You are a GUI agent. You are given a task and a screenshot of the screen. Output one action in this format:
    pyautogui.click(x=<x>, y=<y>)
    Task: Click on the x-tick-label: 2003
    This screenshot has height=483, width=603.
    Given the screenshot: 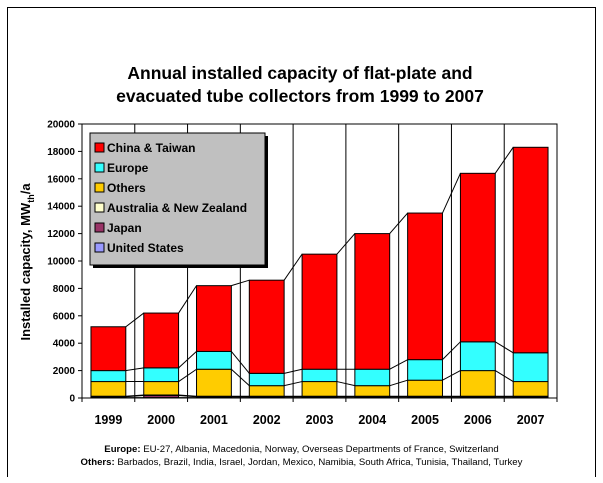 What is the action you would take?
    pyautogui.click(x=320, y=420)
    